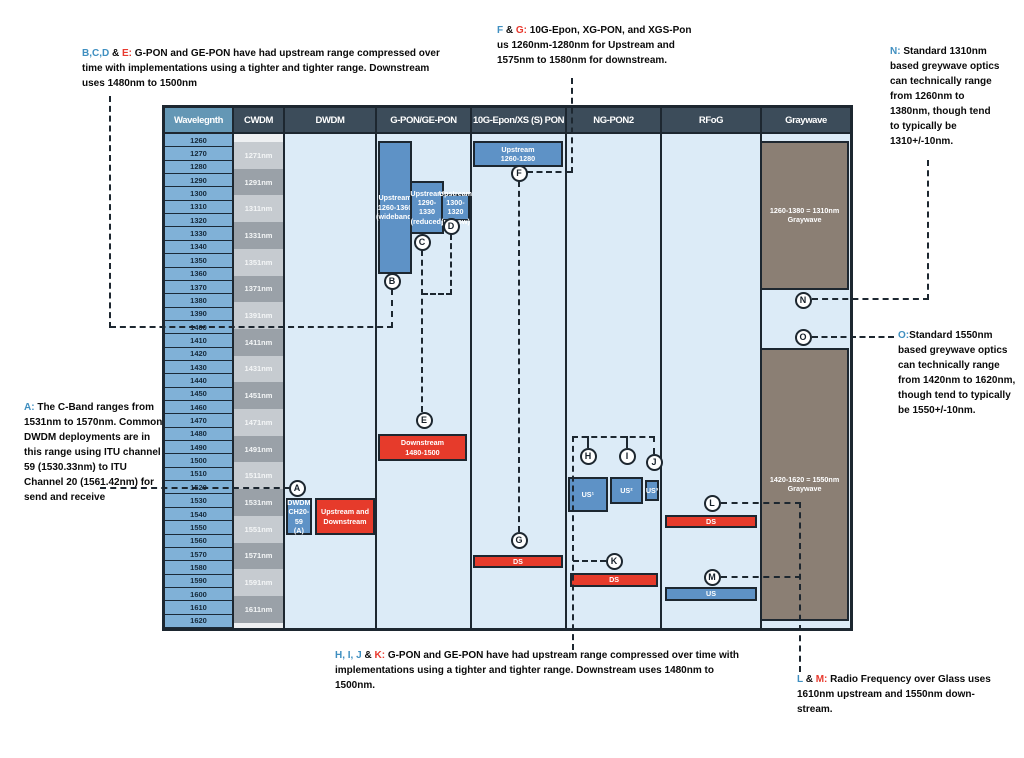  I want to click on annotation-letter: O:, so click(904, 335).